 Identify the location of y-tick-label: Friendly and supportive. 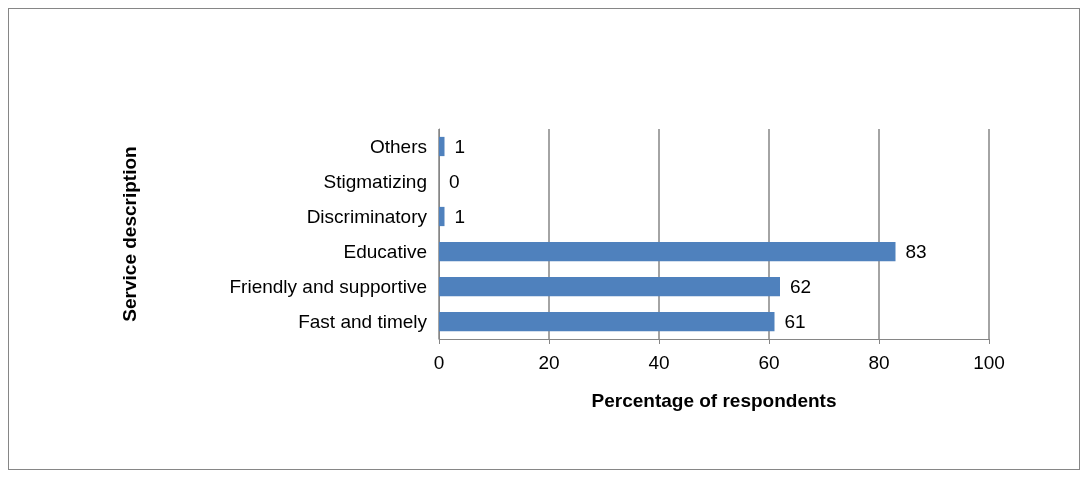
(328, 286).